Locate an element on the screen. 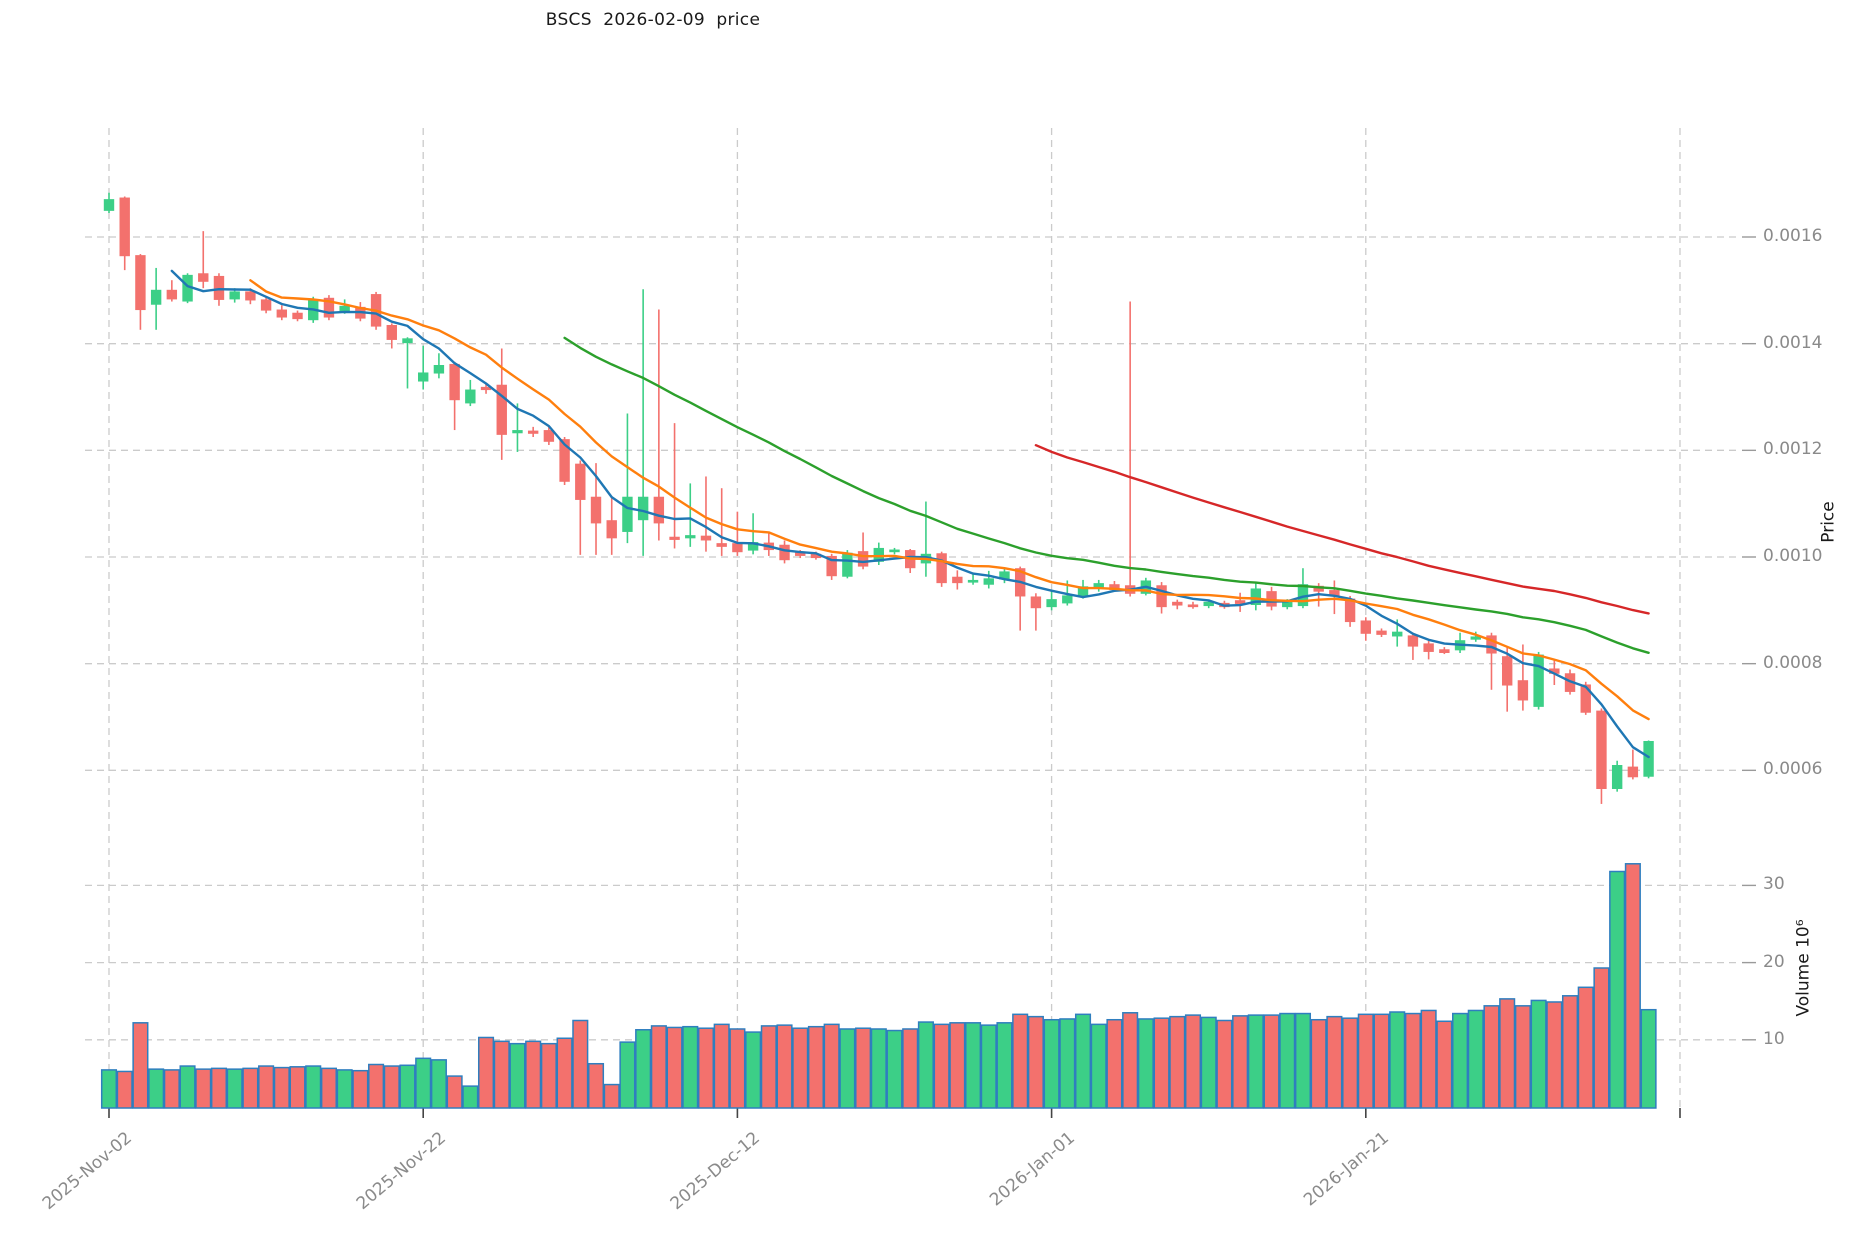 The image size is (1873, 1246). volume-axis-label: Volume 10⁶ is located at coordinates (1803, 968).